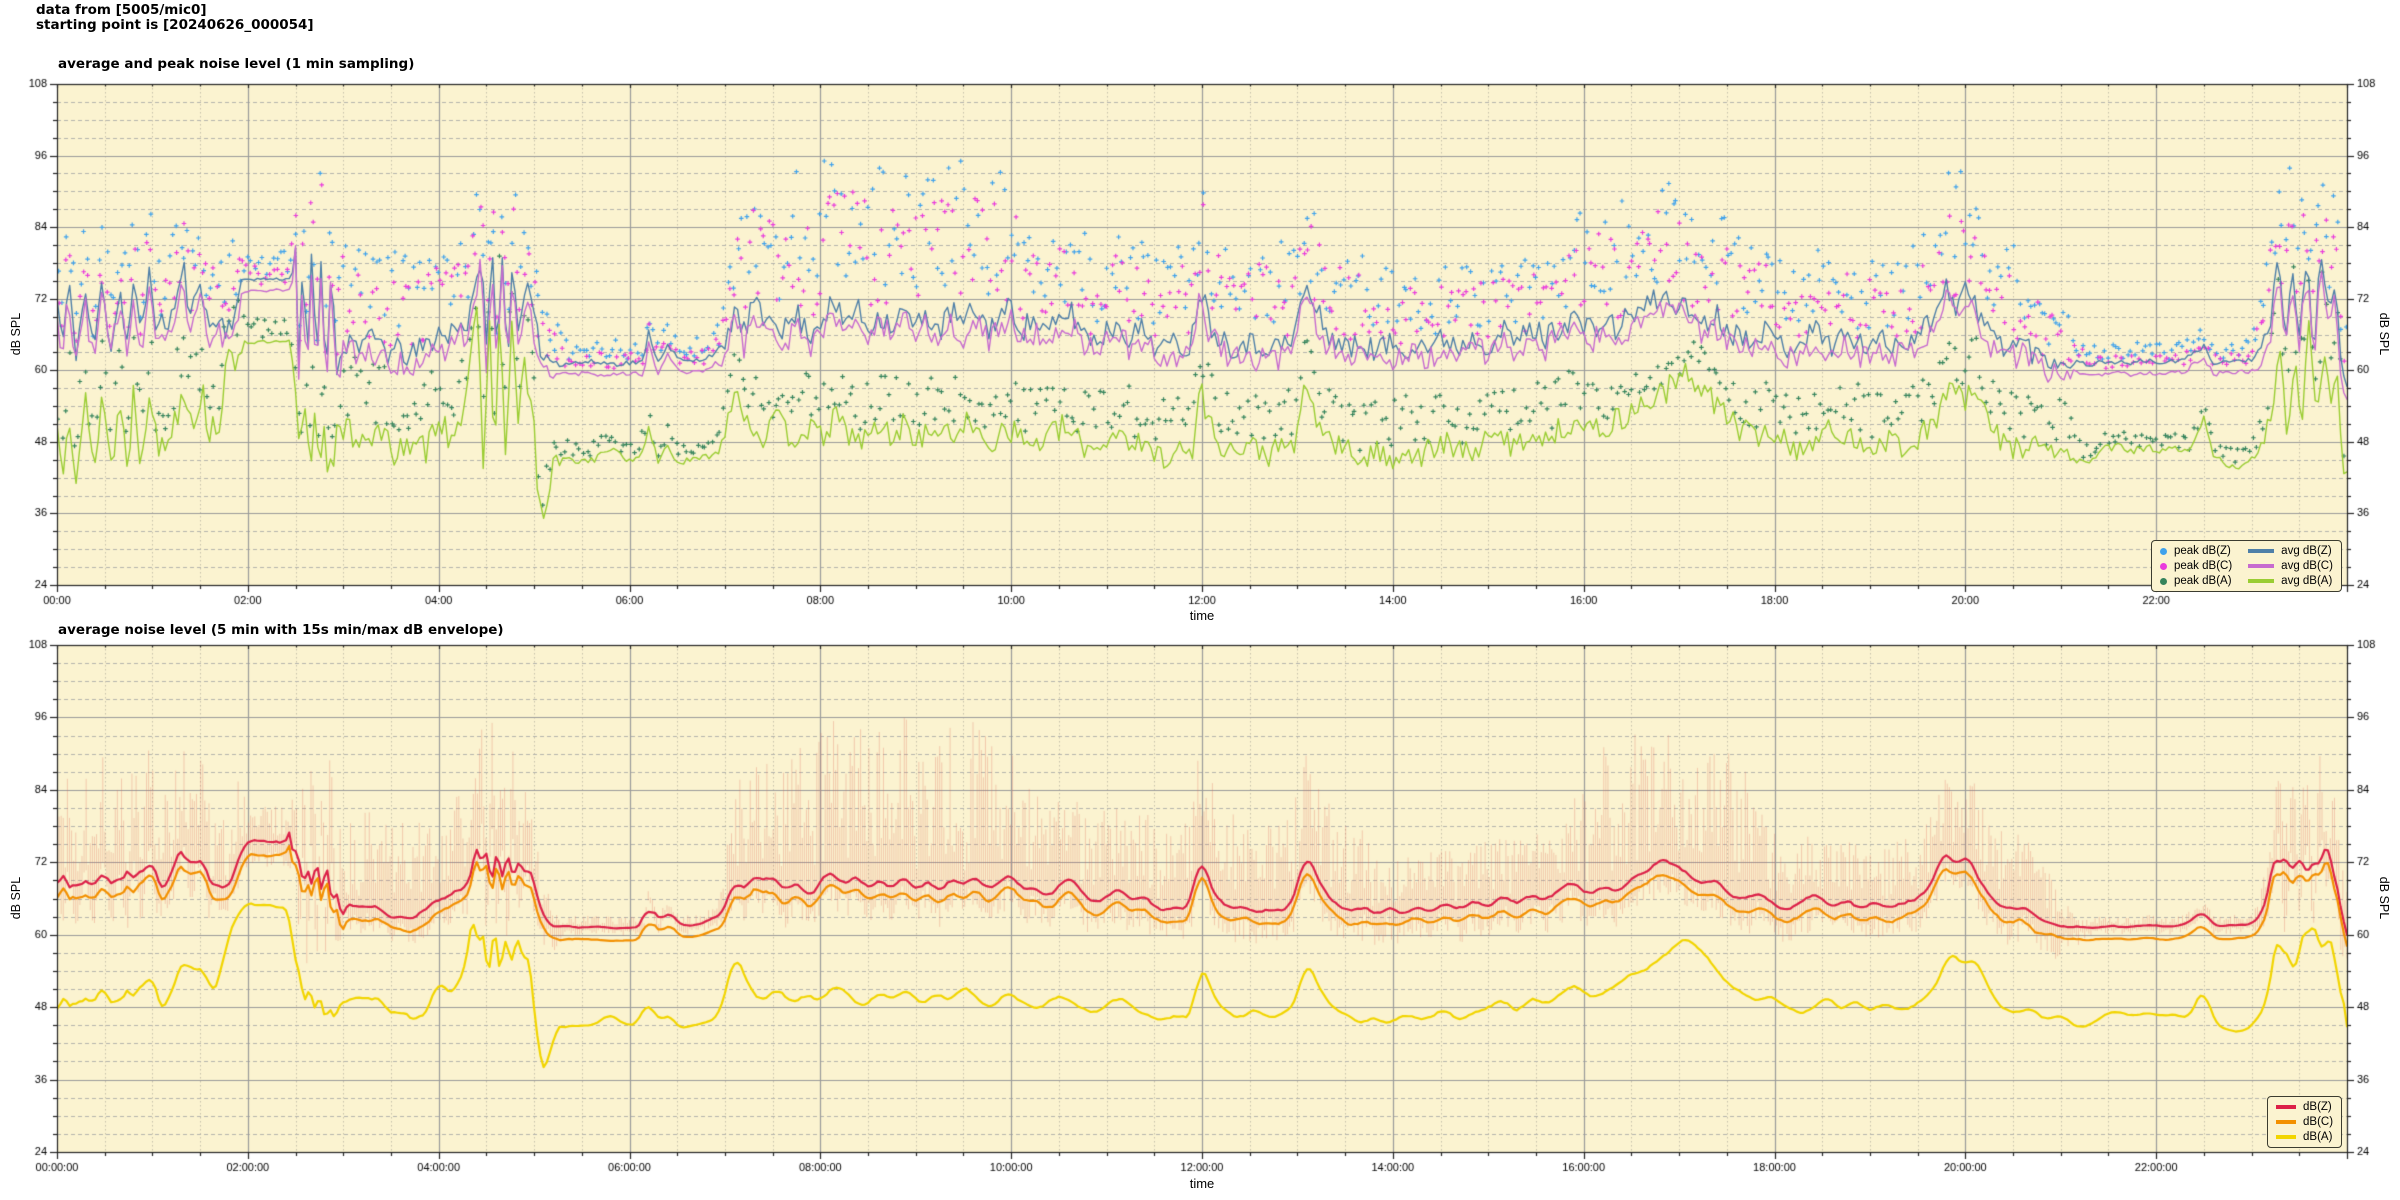  Describe the element at coordinates (2306, 551) in the screenshot. I see `legend-label-avg-db-z: avg dB(Z)` at that location.